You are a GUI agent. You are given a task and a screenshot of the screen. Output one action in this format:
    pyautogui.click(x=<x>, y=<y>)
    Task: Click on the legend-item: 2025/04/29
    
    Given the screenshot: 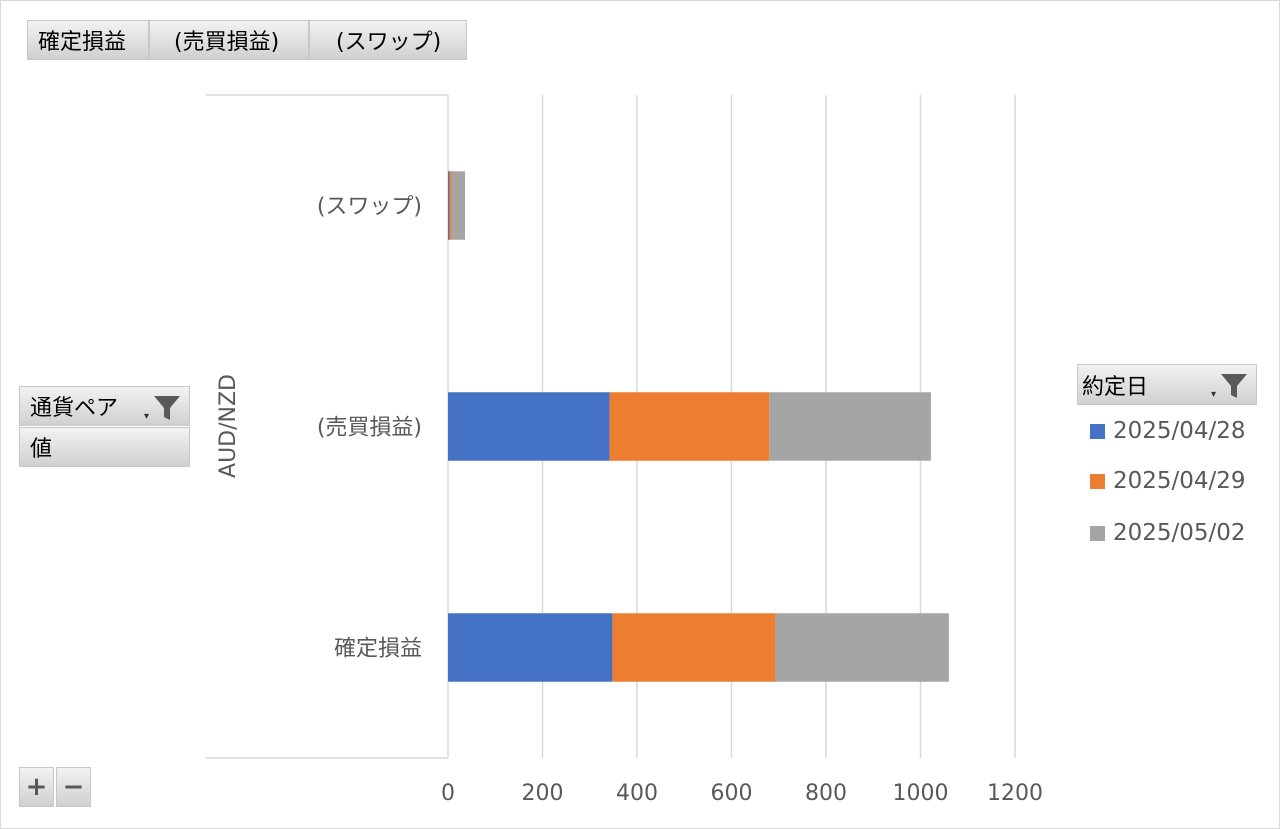 What is the action you would take?
    pyautogui.click(x=1168, y=481)
    